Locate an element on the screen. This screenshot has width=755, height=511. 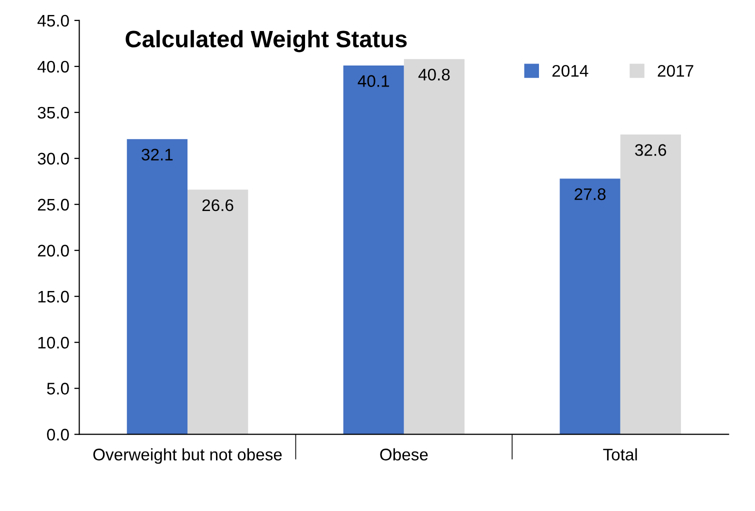
x-tick-label: Overweight but not obese is located at coordinates (187, 456).